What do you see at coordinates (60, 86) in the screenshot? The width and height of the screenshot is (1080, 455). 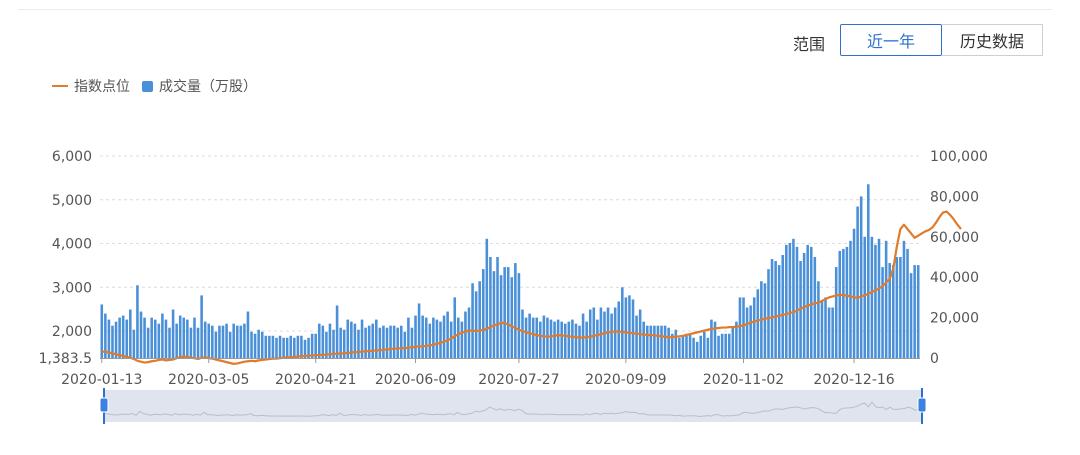 I see `legend-line-swatch` at bounding box center [60, 86].